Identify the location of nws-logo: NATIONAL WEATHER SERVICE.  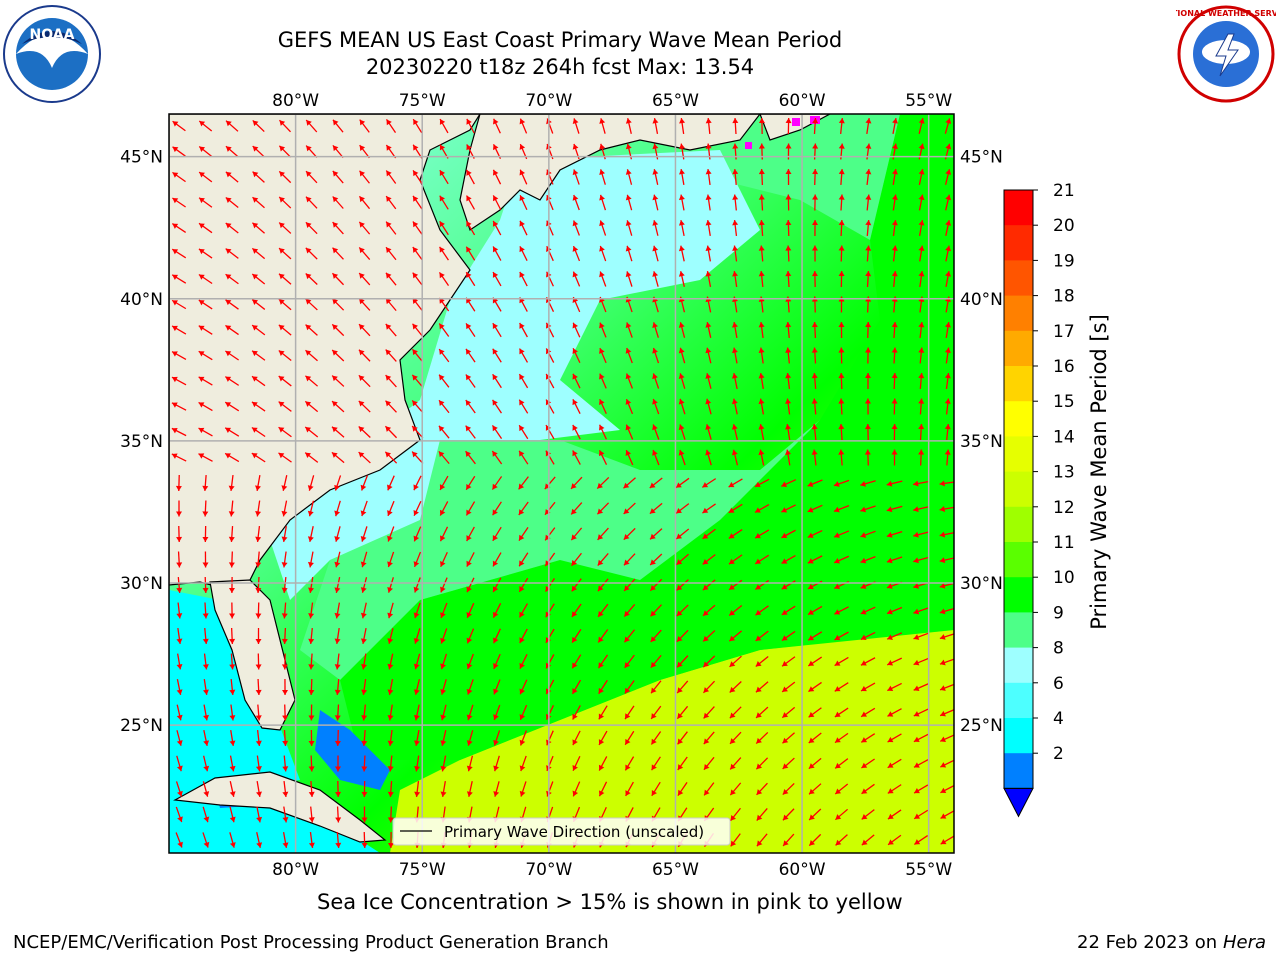
(1226, 54).